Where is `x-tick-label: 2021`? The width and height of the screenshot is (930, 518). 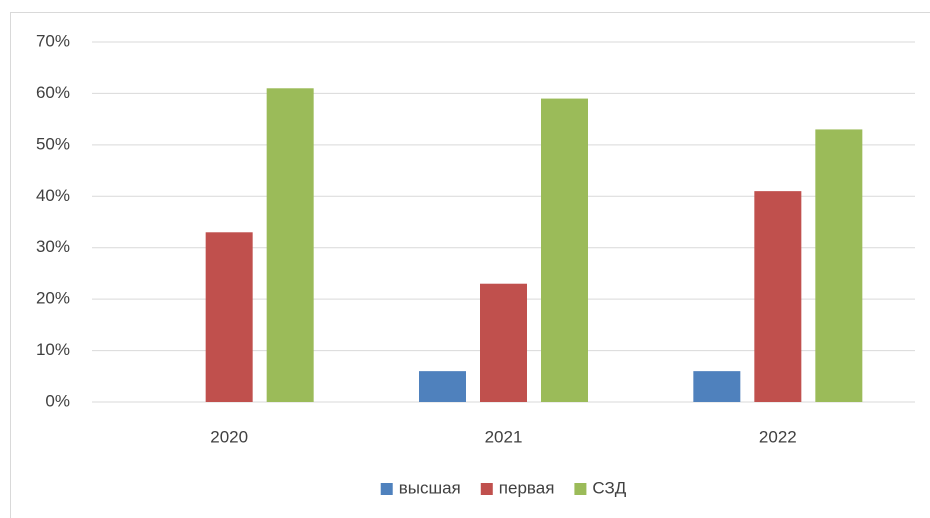 x-tick-label: 2021 is located at coordinates (504, 436).